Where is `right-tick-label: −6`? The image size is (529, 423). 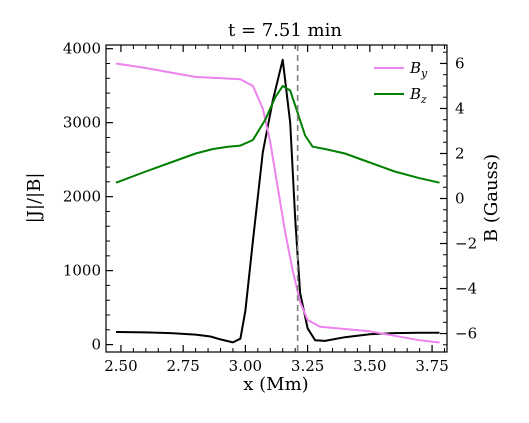 right-tick-label: −6 is located at coordinates (466, 334).